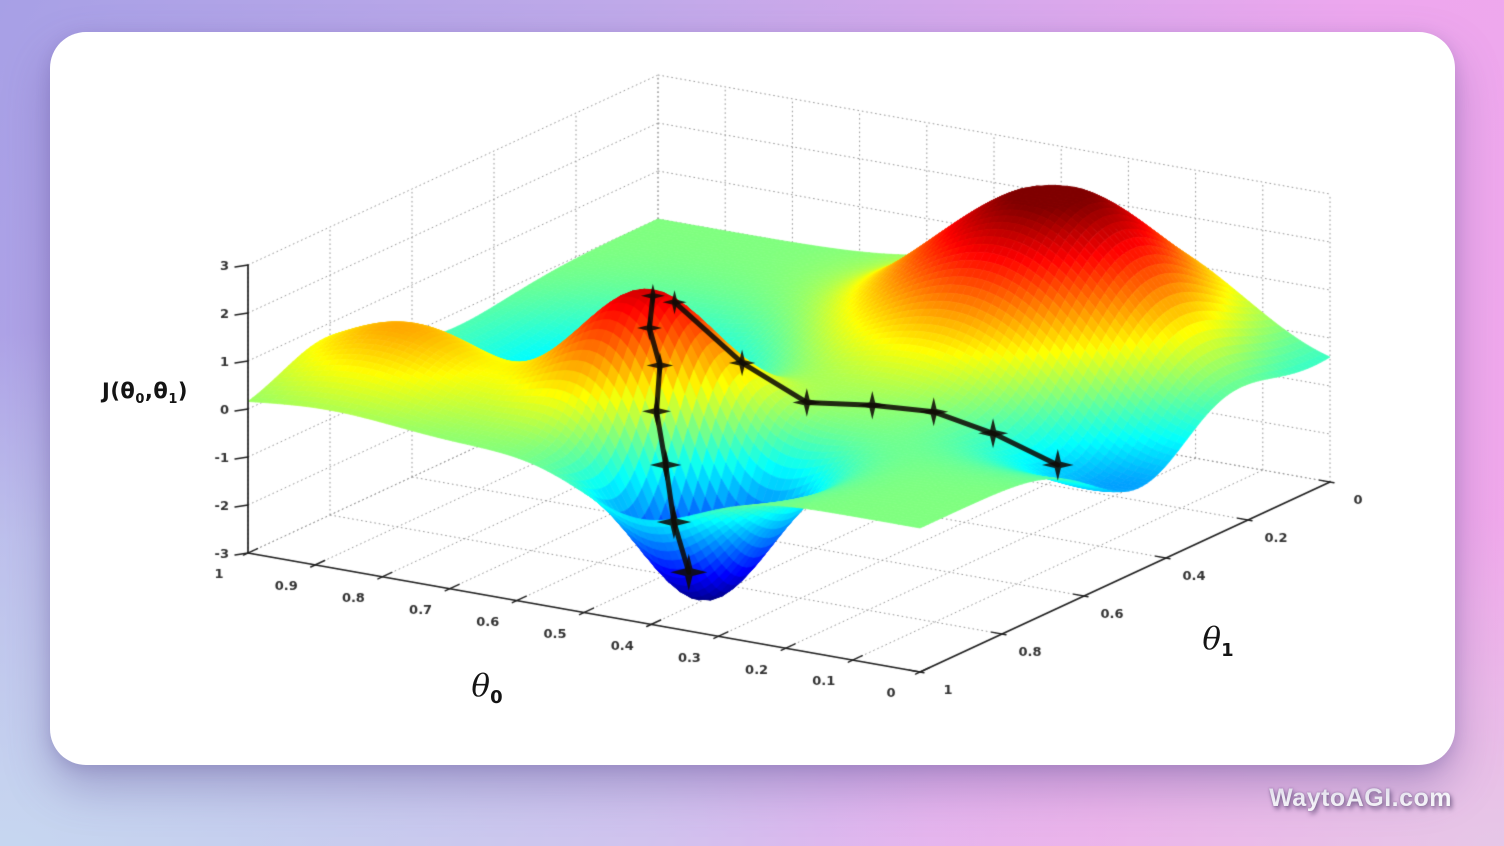  I want to click on y-axis-label: θ1, so click(1218, 641).